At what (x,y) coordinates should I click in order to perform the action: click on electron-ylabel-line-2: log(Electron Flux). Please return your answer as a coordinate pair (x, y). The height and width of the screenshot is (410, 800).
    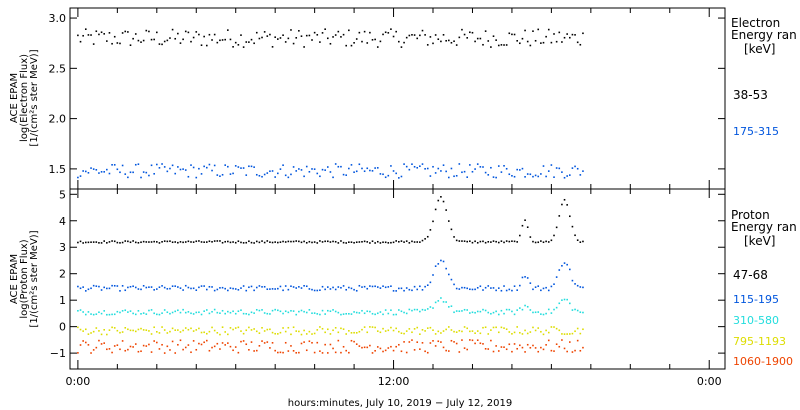
    Looking at the image, I should click on (24, 98).